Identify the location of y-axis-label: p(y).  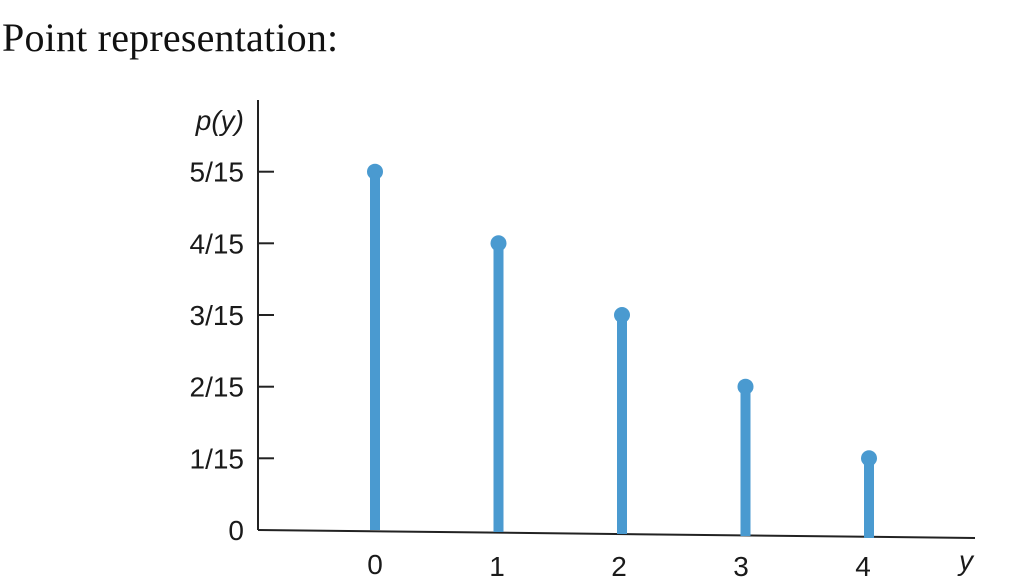
(219, 120).